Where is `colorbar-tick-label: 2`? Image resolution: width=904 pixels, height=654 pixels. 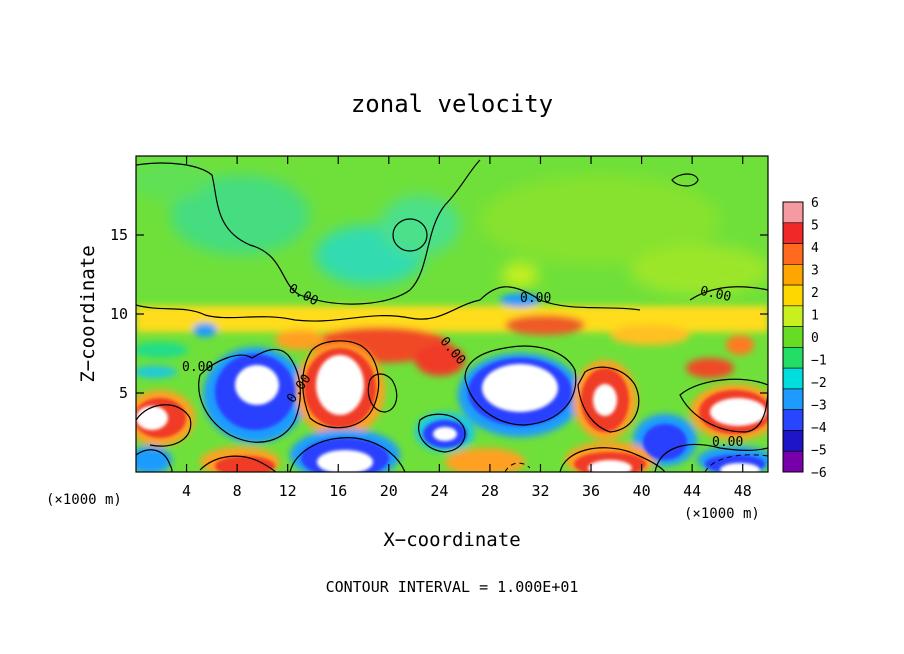
colorbar-tick-label: 2 is located at coordinates (815, 293).